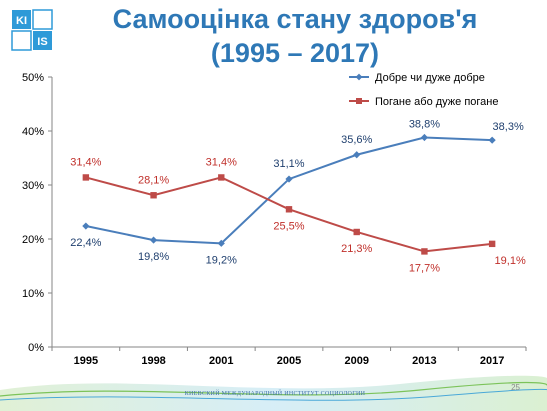 Image resolution: width=547 pixels, height=411 pixels. Describe the element at coordinates (424, 268) in the screenshot. I see `data-label: 17,7%` at that location.